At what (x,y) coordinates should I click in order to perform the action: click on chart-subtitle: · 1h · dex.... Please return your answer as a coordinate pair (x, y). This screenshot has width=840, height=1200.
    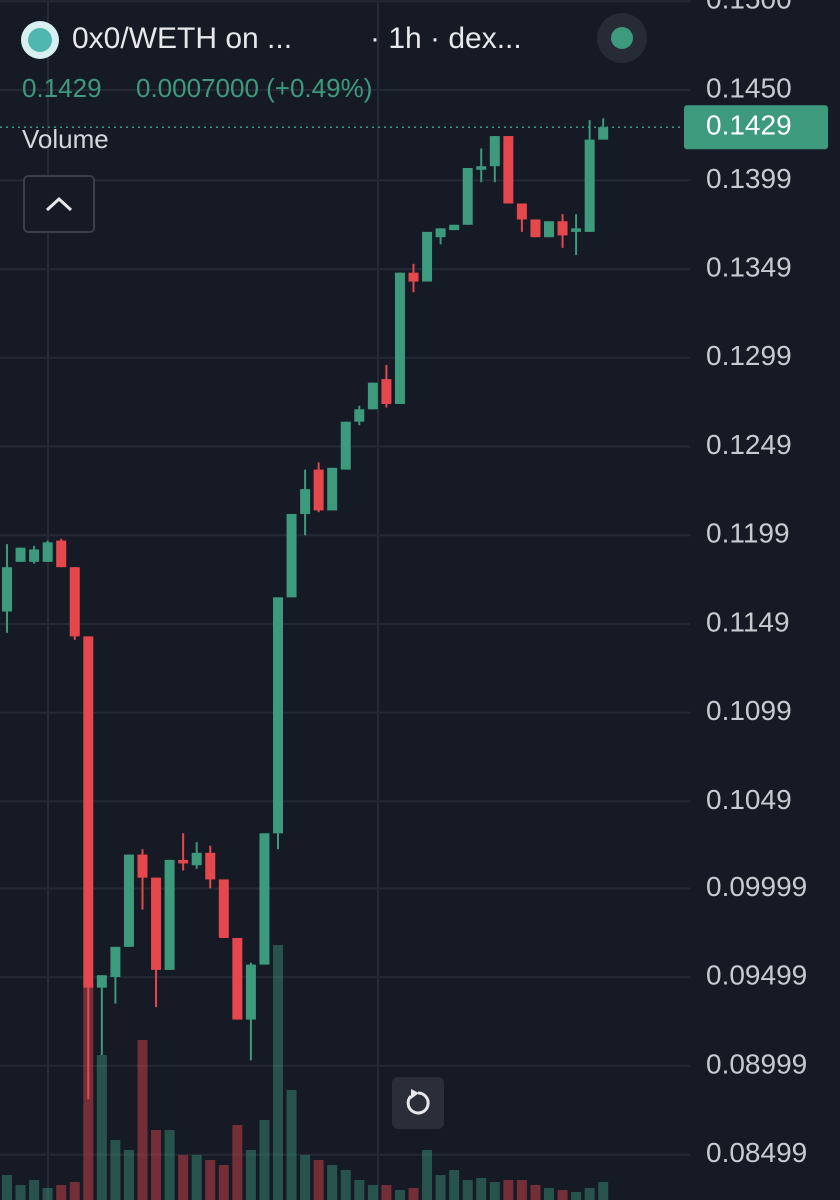
    Looking at the image, I should click on (446, 38).